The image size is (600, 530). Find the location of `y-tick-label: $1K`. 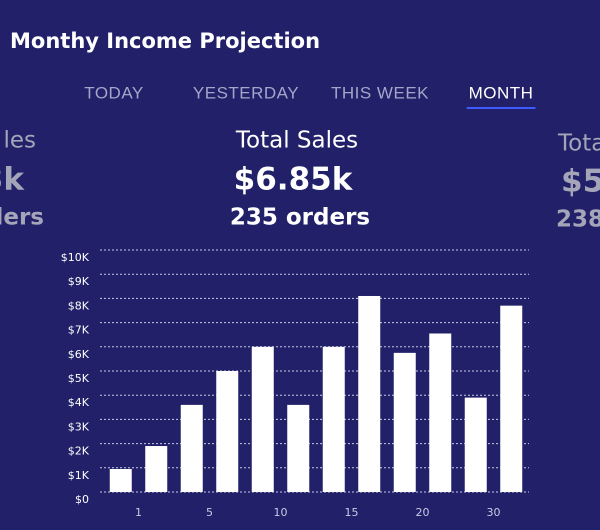

y-tick-label: $1K is located at coordinates (79, 475).